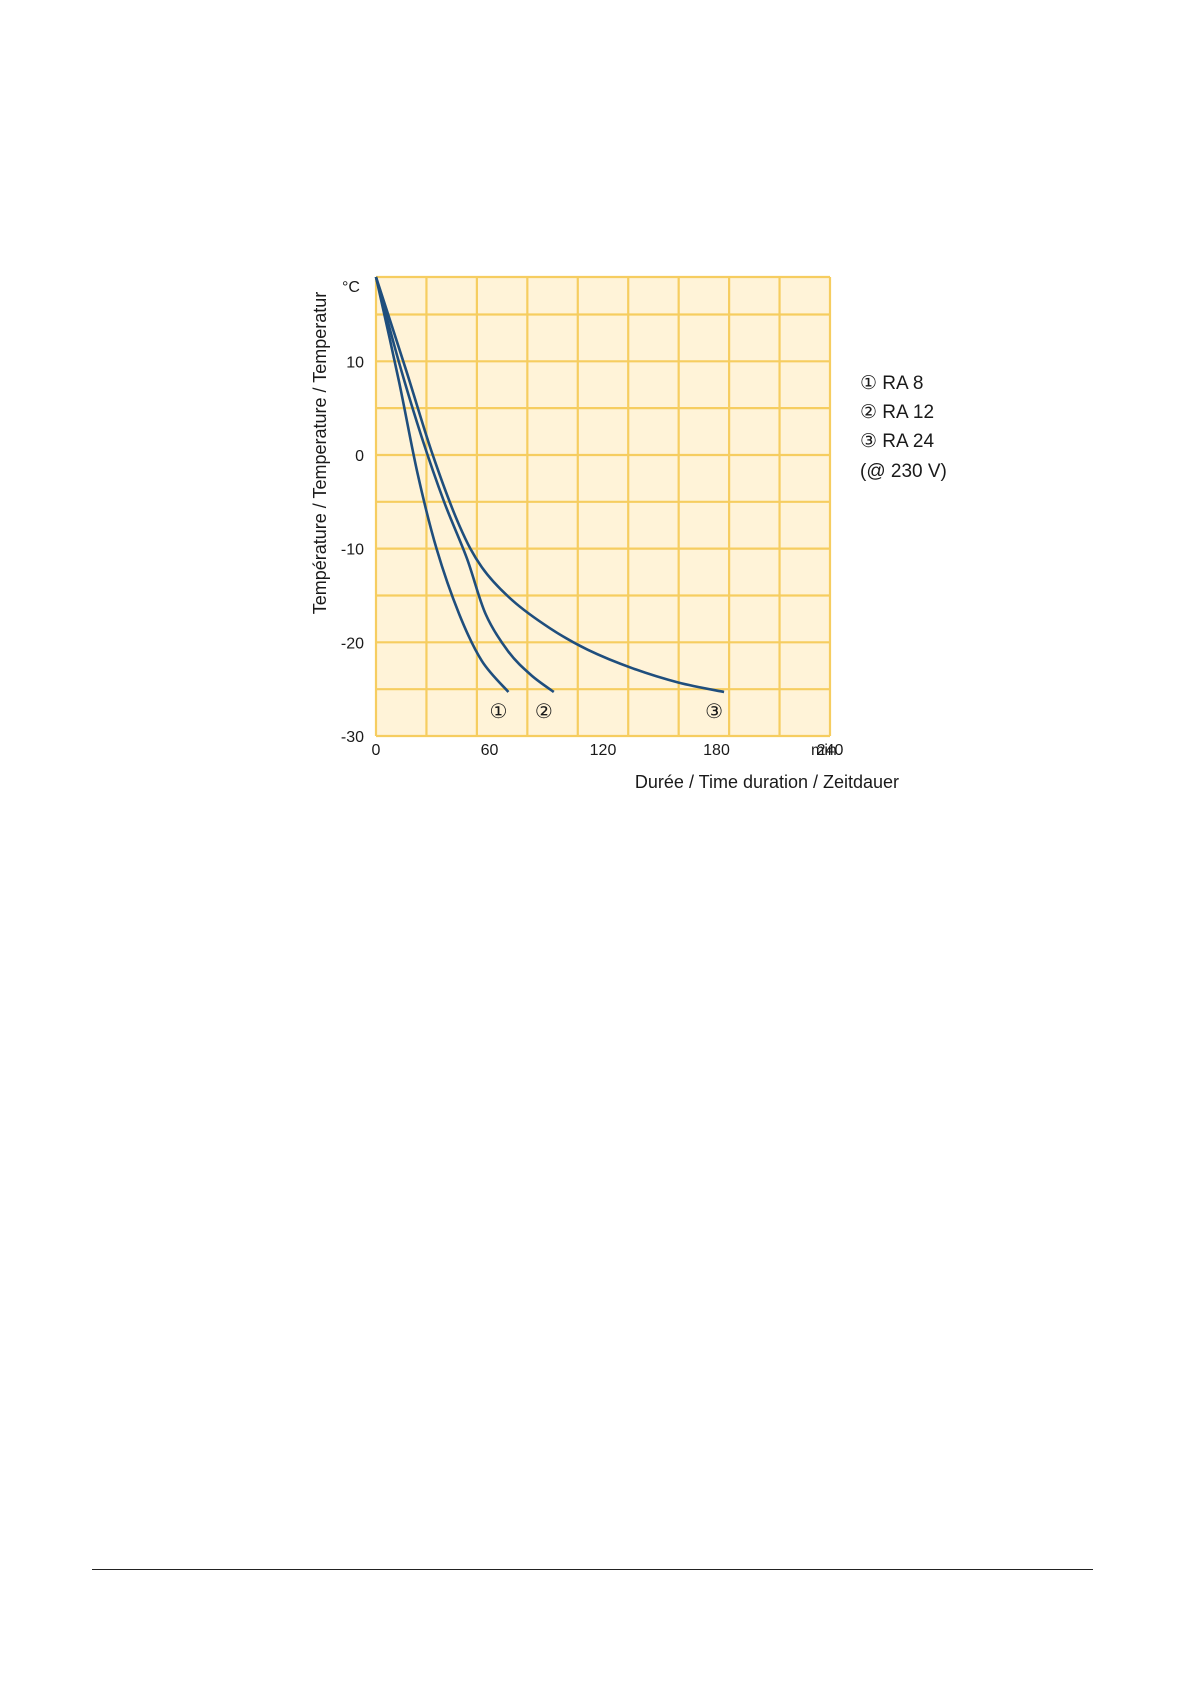 The width and height of the screenshot is (1191, 1684). Describe the element at coordinates (824, 750) in the screenshot. I see `x-axis-unit: min` at that location.